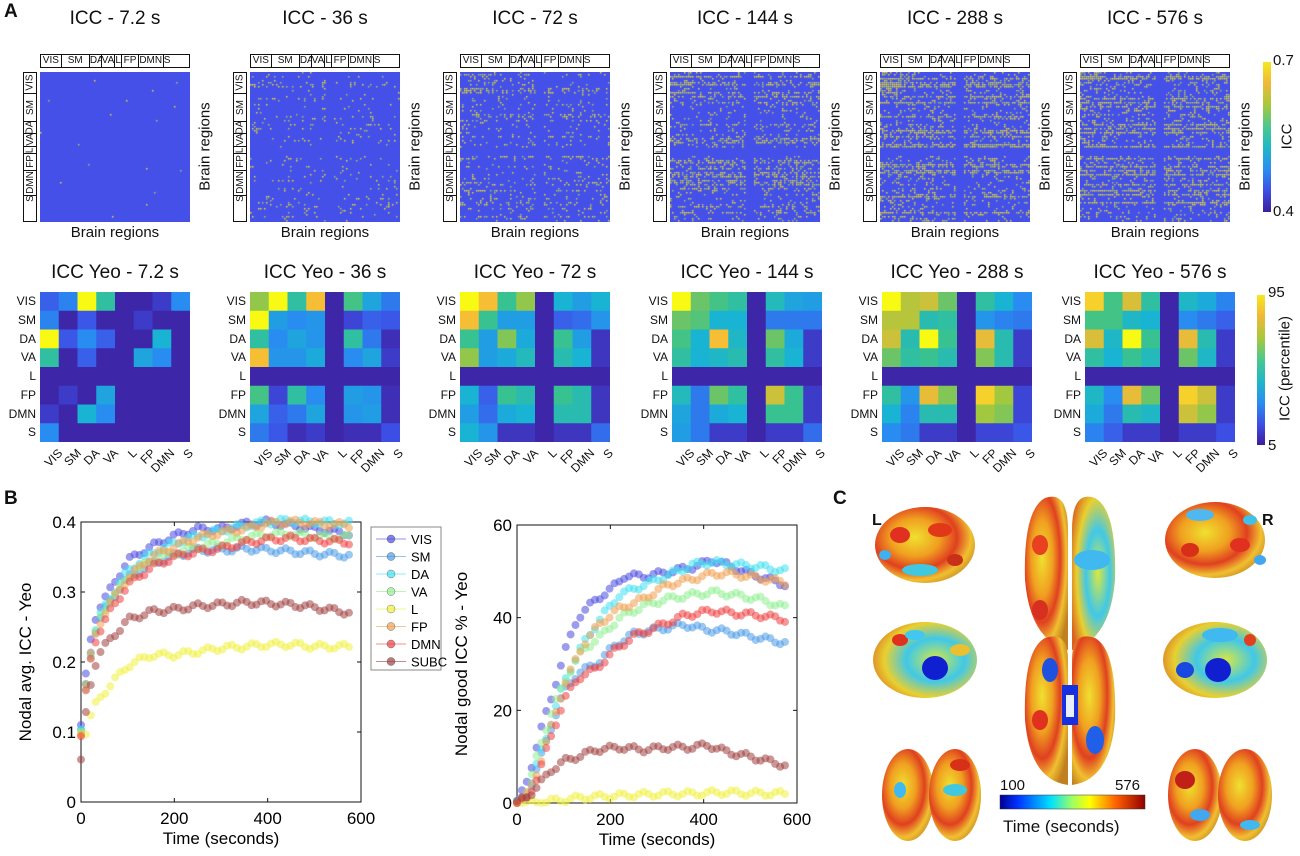  Describe the element at coordinates (1067, 413) in the screenshot. I see `heatmap-row-label: DMN` at that location.